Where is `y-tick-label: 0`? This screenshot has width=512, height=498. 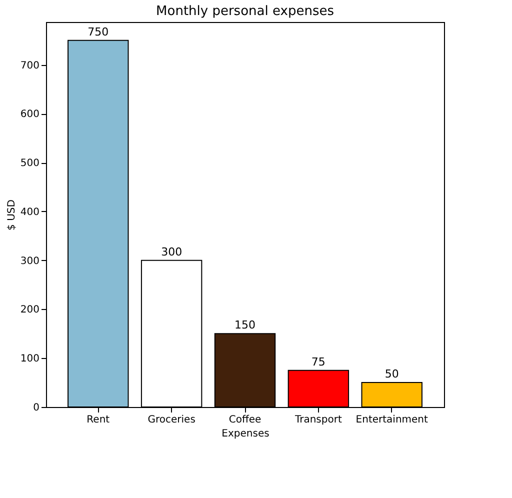
y-tick-label: 0 is located at coordinates (36, 408).